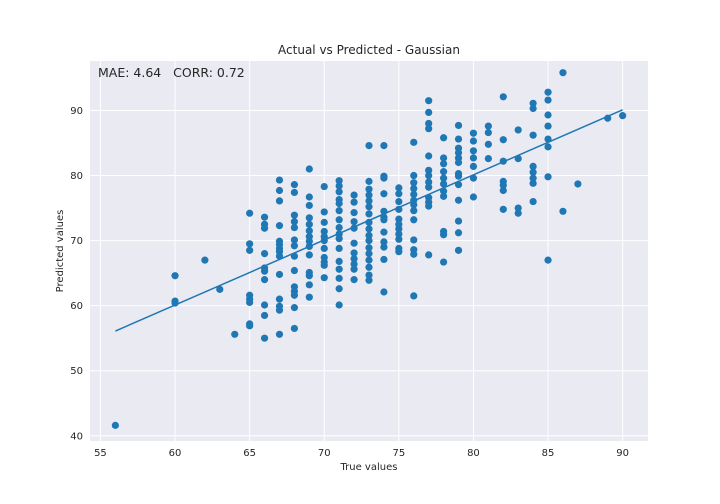 Image resolution: width=720 pixels, height=504 pixels. What do you see at coordinates (324, 453) in the screenshot?
I see `x-tick-label: 70` at bounding box center [324, 453].